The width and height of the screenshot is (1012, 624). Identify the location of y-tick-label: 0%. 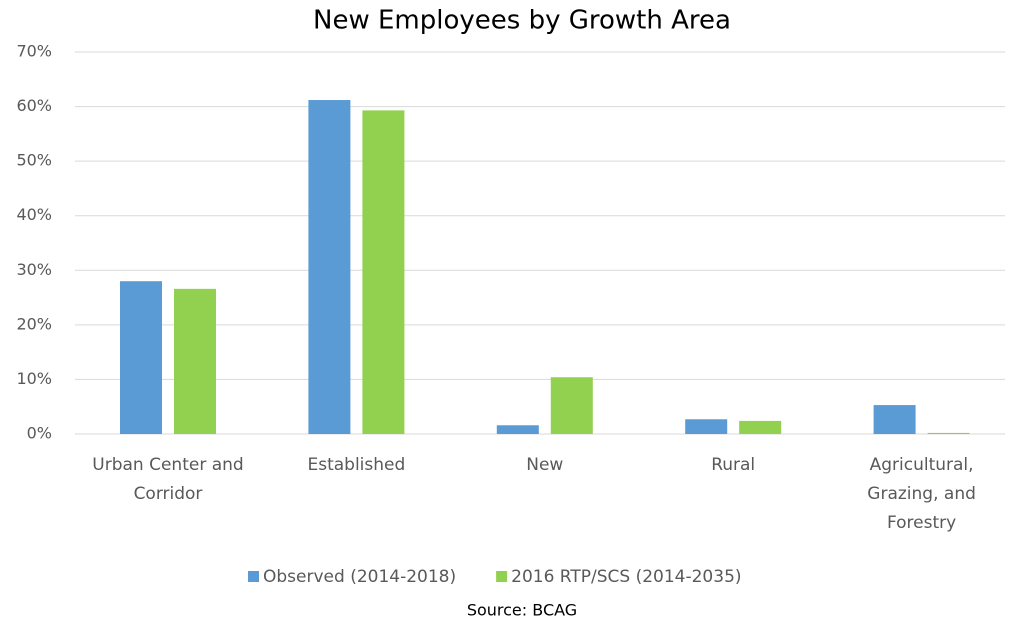
(39, 433).